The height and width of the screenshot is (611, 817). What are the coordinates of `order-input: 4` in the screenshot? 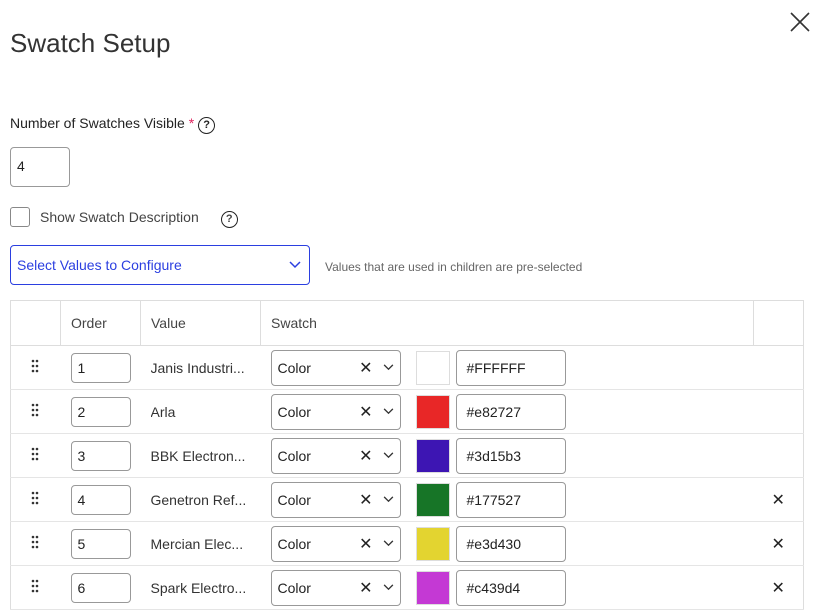 It's located at (100, 499).